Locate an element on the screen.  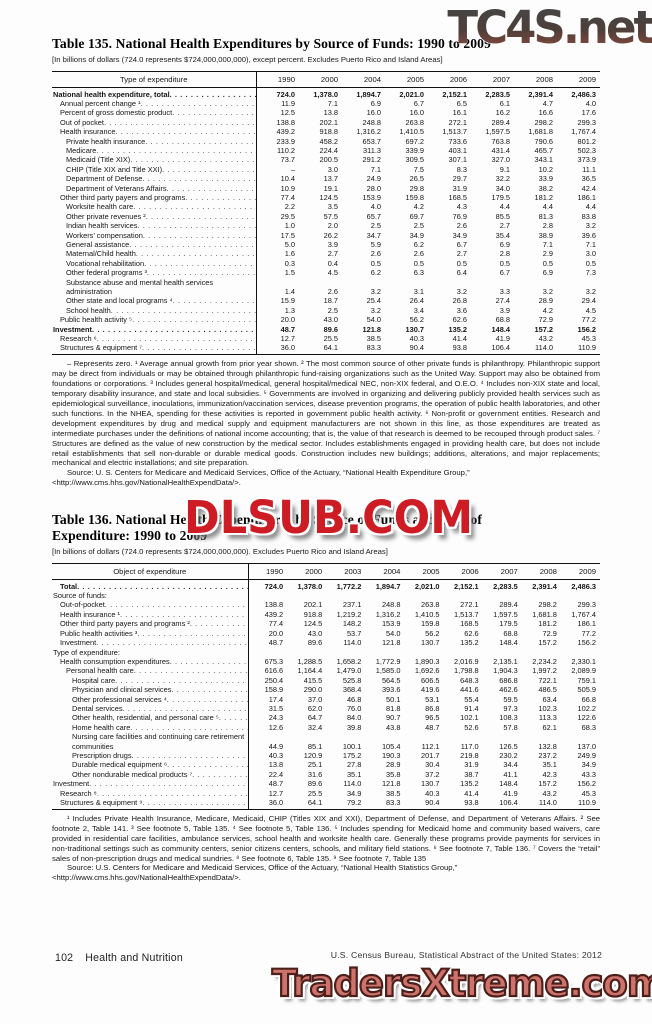
row-label: Research ⁶ is located at coordinates (78, 339).